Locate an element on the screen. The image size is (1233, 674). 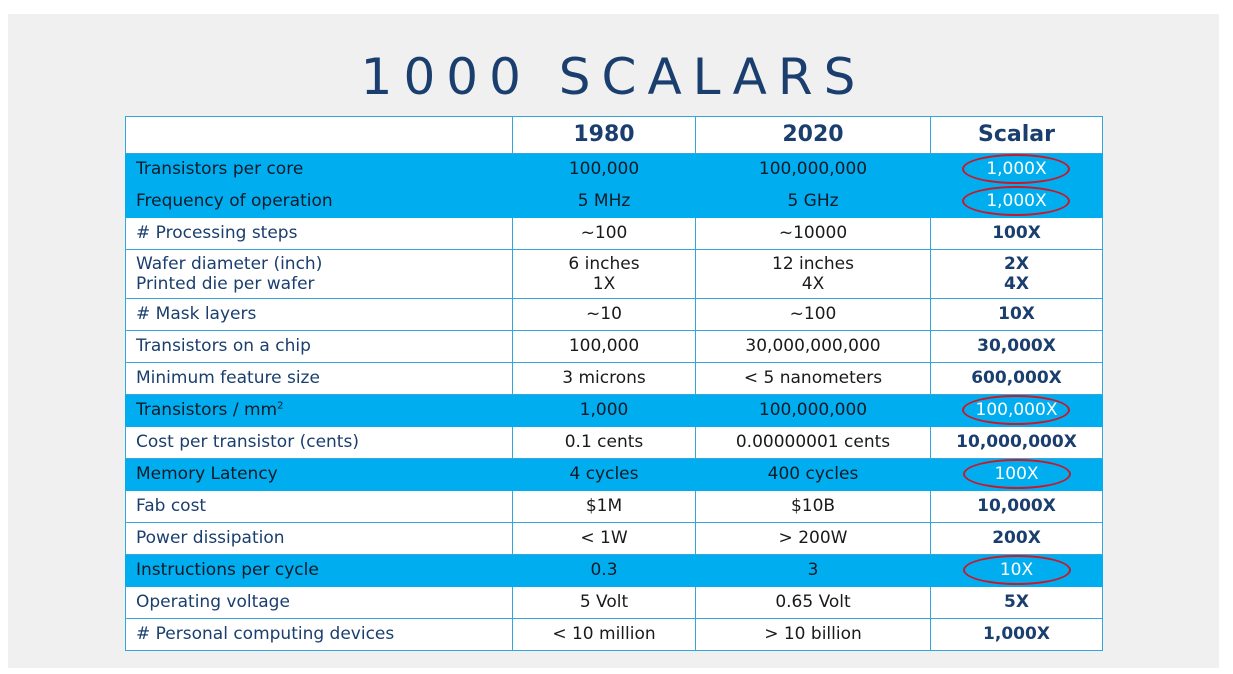
value-2020: 0.00000001 cents is located at coordinates (813, 442).